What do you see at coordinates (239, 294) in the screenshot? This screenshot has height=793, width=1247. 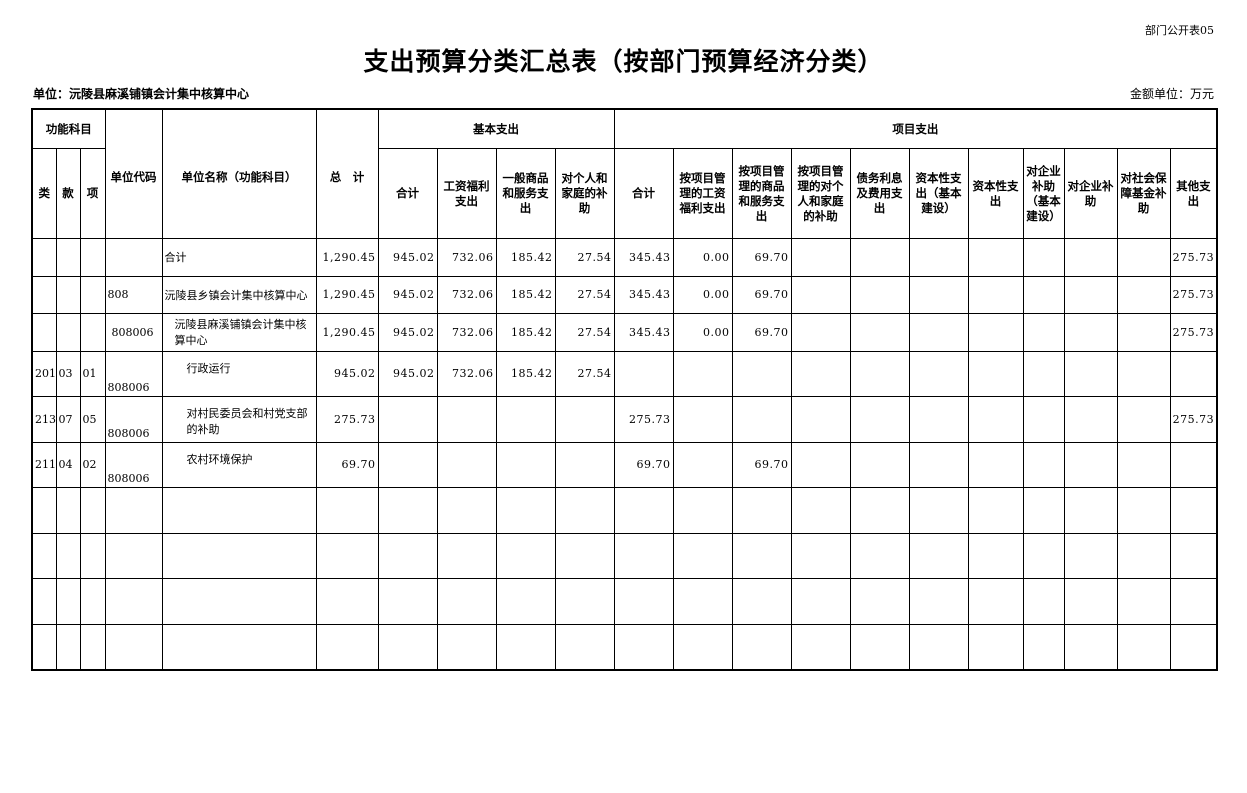 I see `cell-unit-name: 沅陵县乡镇会计集中核算中心` at bounding box center [239, 294].